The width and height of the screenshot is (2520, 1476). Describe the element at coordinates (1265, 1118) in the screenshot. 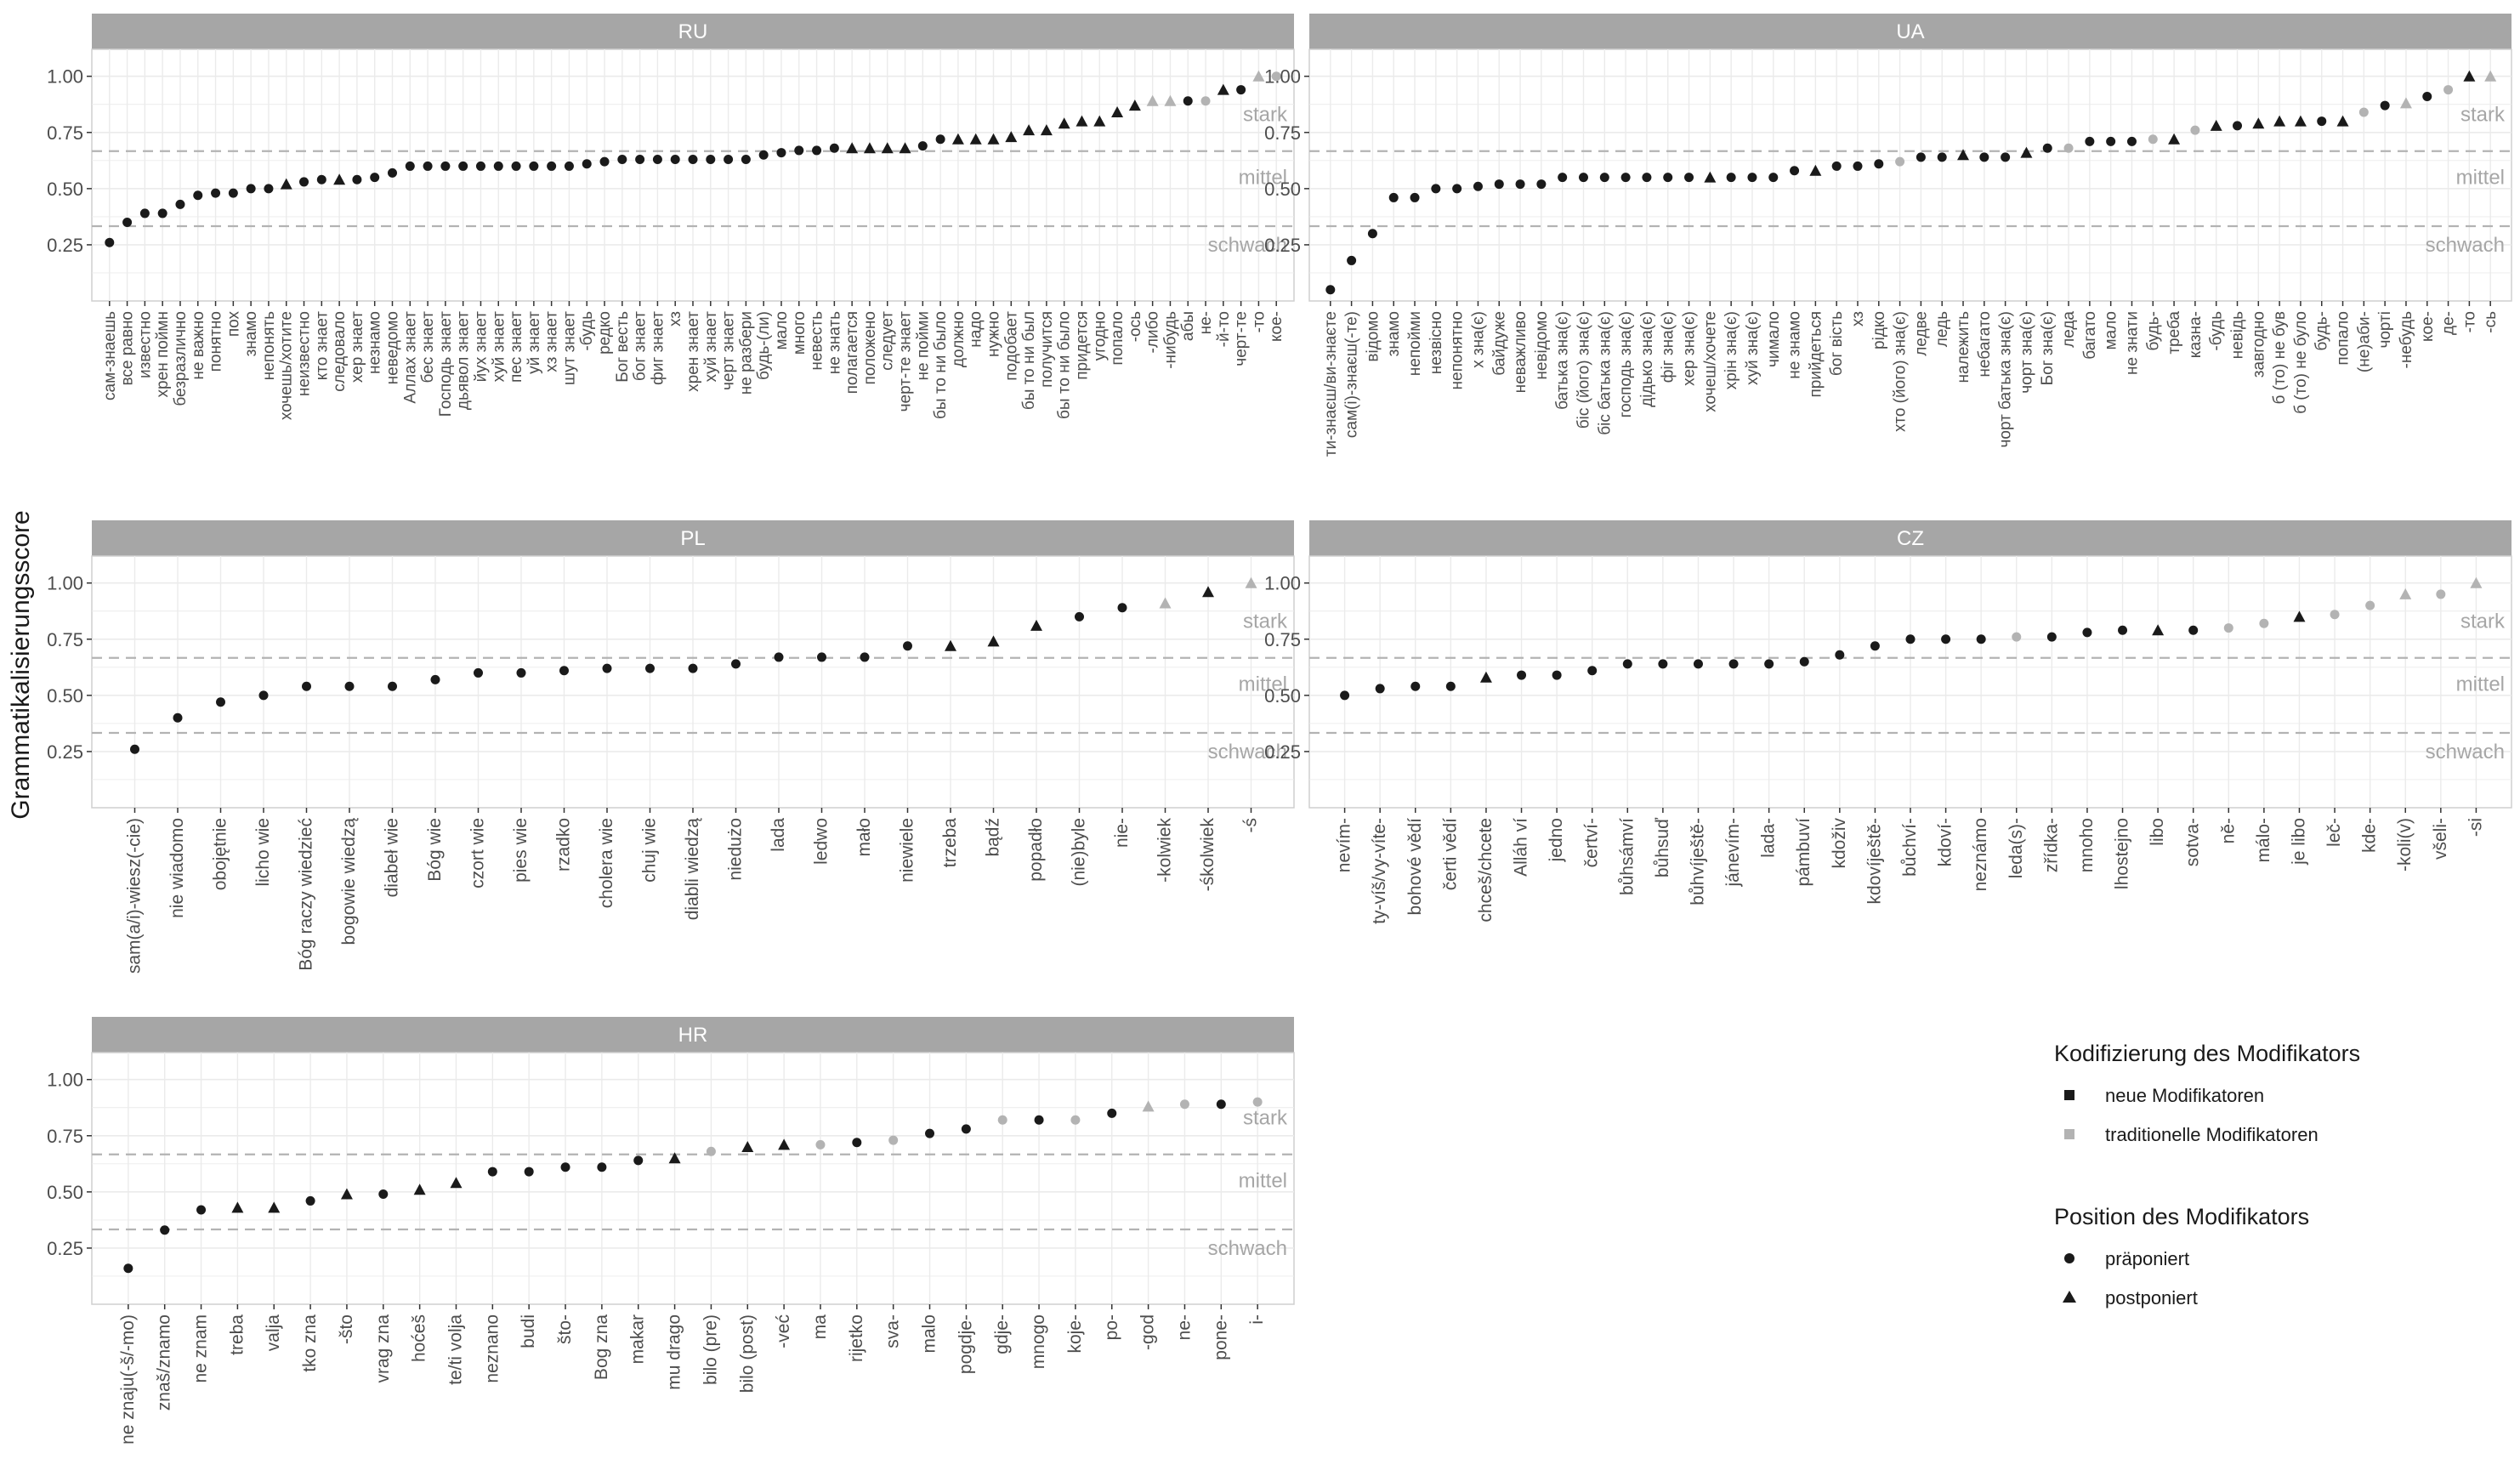

I see `band-label: stark` at that location.